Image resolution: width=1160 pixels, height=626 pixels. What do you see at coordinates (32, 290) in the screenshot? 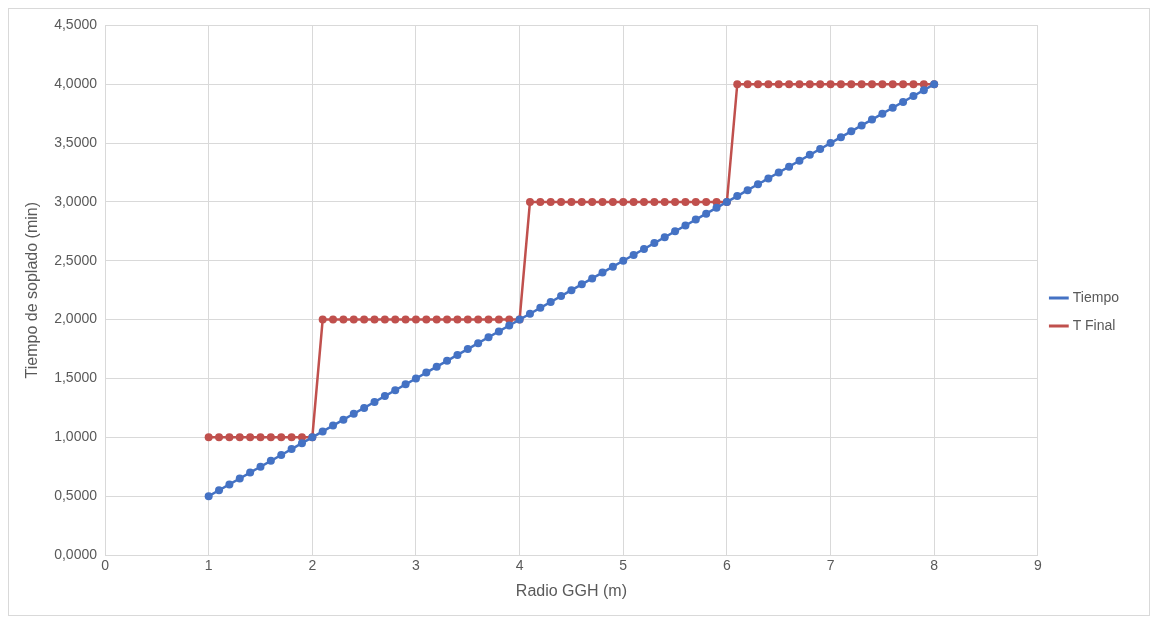
I see `y-axis-title: Tiempo de soplado (min)` at bounding box center [32, 290].